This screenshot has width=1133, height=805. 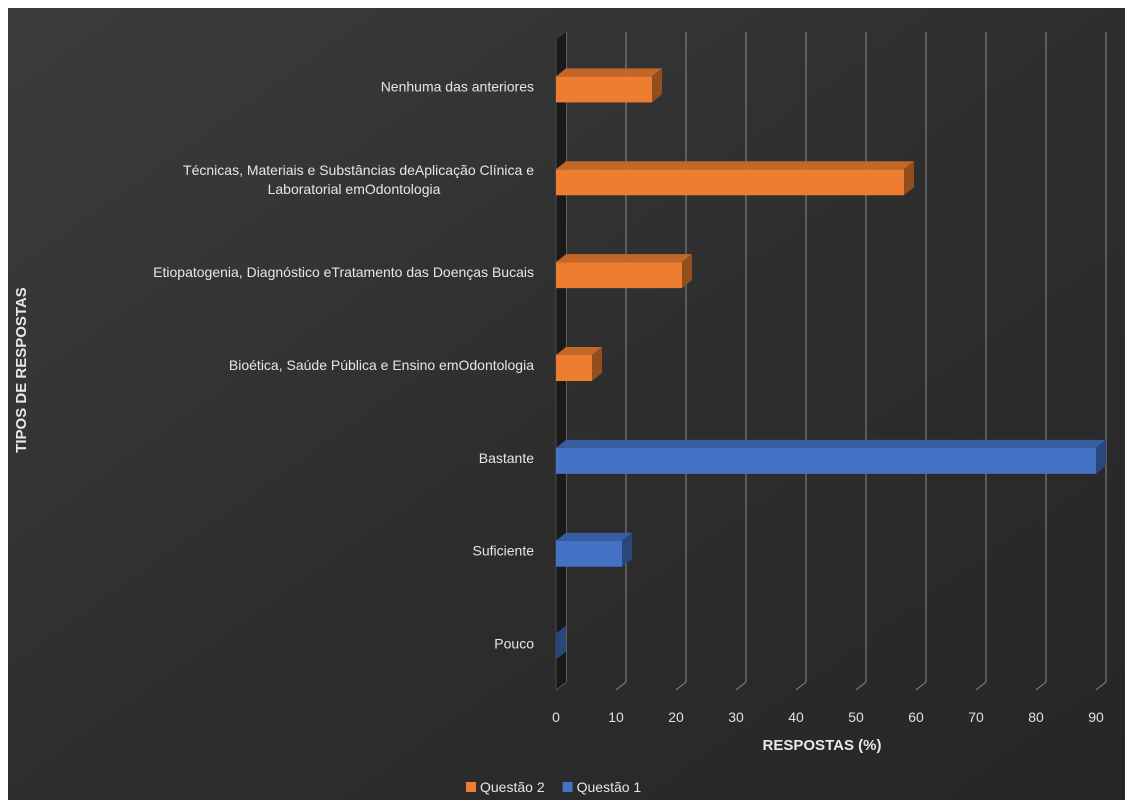 What do you see at coordinates (976, 717) in the screenshot?
I see `x-tick-label: 70` at bounding box center [976, 717].